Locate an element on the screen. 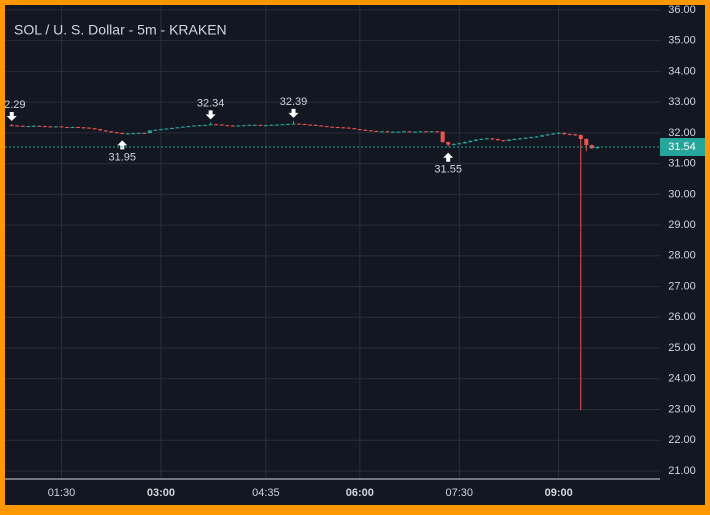 This screenshot has width=710, height=515. y-tick-label: 32.00 is located at coordinates (682, 133).